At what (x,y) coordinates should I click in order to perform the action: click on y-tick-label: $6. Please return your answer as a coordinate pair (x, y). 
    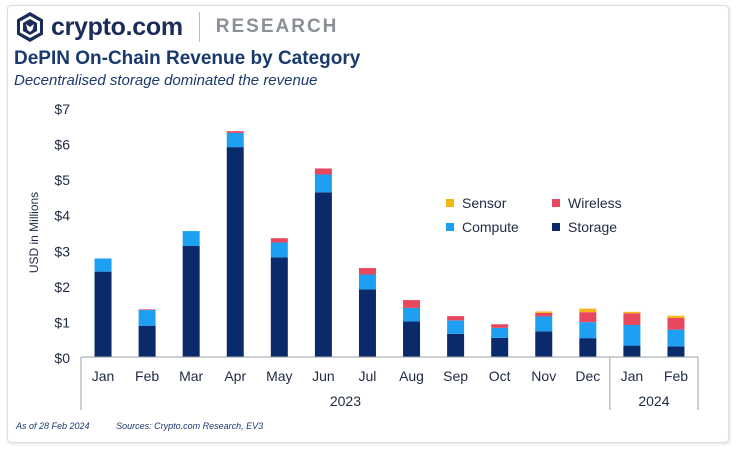
    Looking at the image, I should click on (62, 145).